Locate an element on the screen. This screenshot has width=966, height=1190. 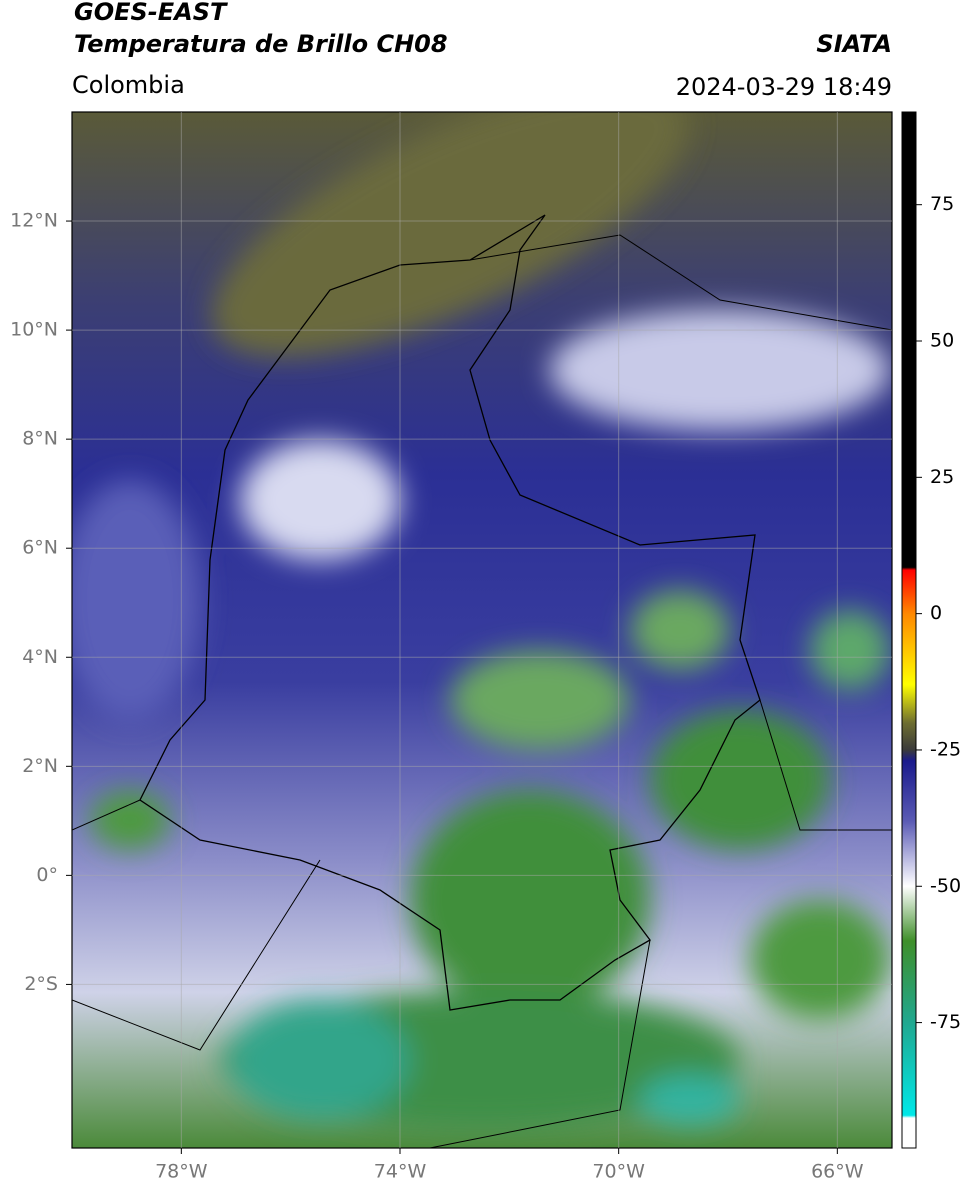
colorbar-tick-label: 75 is located at coordinates (942, 204).